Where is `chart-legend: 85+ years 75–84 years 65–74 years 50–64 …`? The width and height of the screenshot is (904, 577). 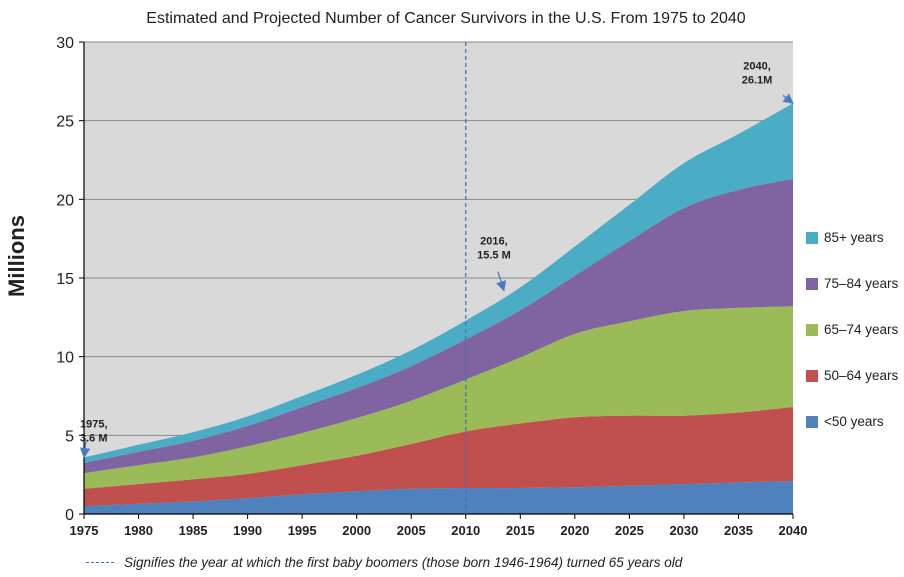
chart-legend: 85+ years 75–84 years 65–74 years 50–64 … is located at coordinates (854, 345).